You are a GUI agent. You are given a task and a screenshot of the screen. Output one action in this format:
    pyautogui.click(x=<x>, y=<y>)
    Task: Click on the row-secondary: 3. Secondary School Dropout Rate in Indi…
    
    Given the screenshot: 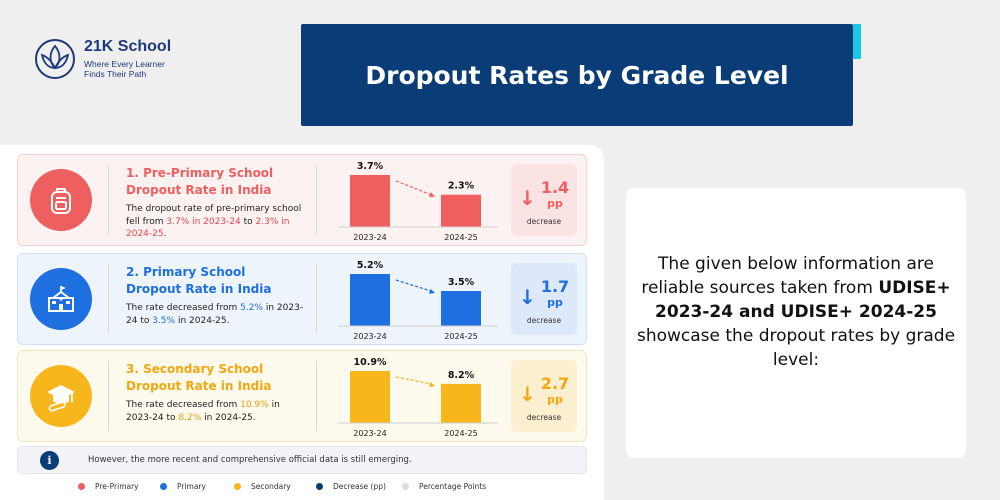 What is the action you would take?
    pyautogui.click(x=302, y=396)
    